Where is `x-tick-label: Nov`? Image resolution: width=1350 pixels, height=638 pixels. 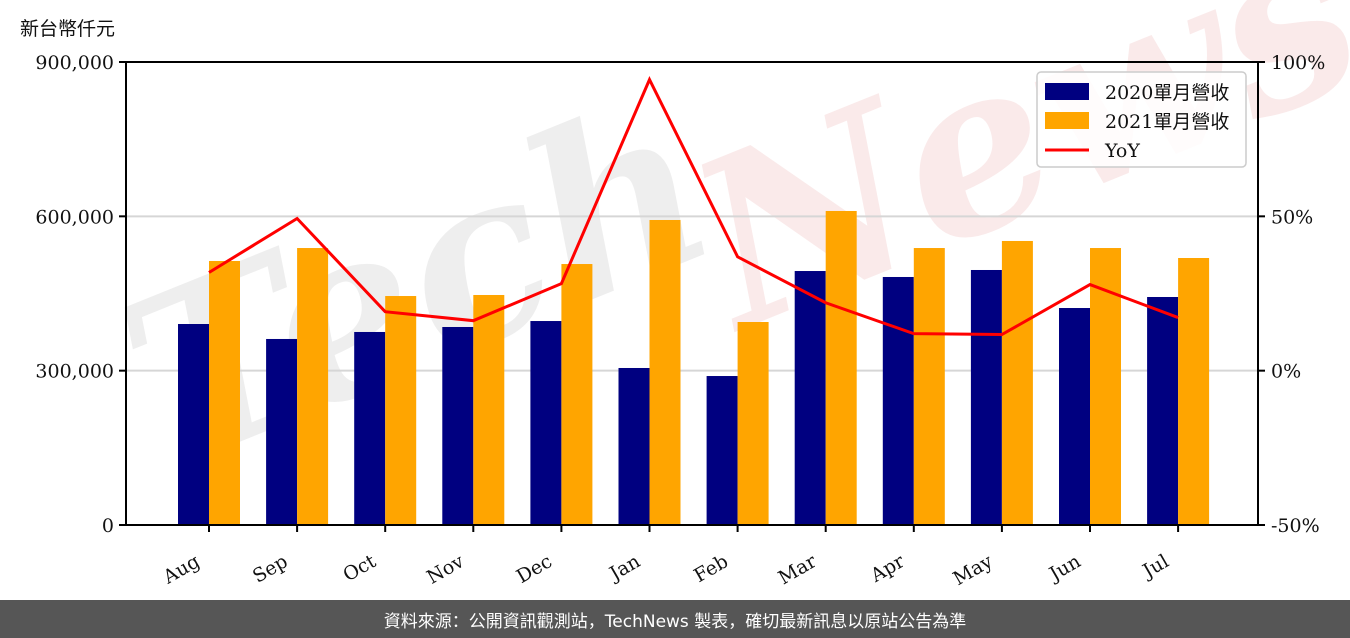
x-tick-label: Nov is located at coordinates (445, 569).